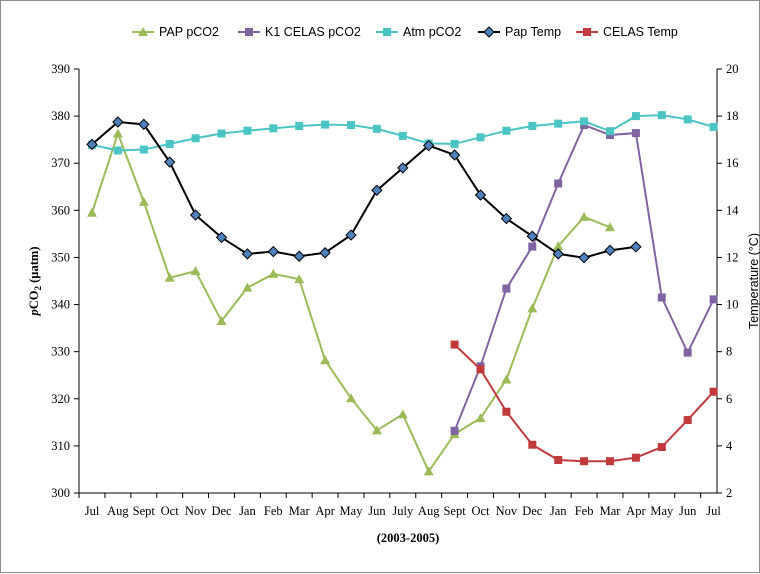  What do you see at coordinates (732, 257) in the screenshot?
I see `right-tick-label: 12` at bounding box center [732, 257].